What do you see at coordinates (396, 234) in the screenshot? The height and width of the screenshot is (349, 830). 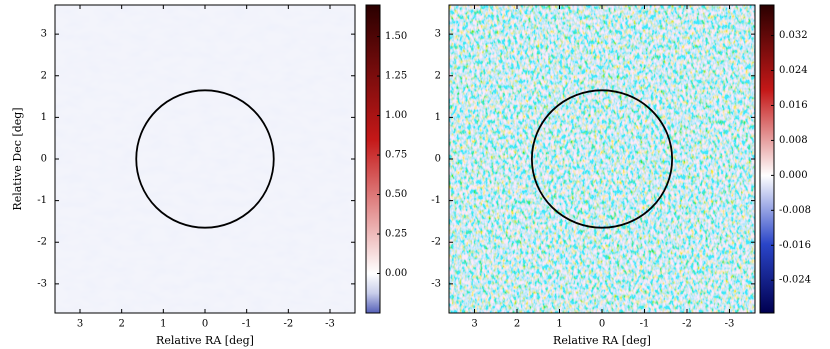 I see `colorbar-tick-label: 0.25` at bounding box center [396, 234].